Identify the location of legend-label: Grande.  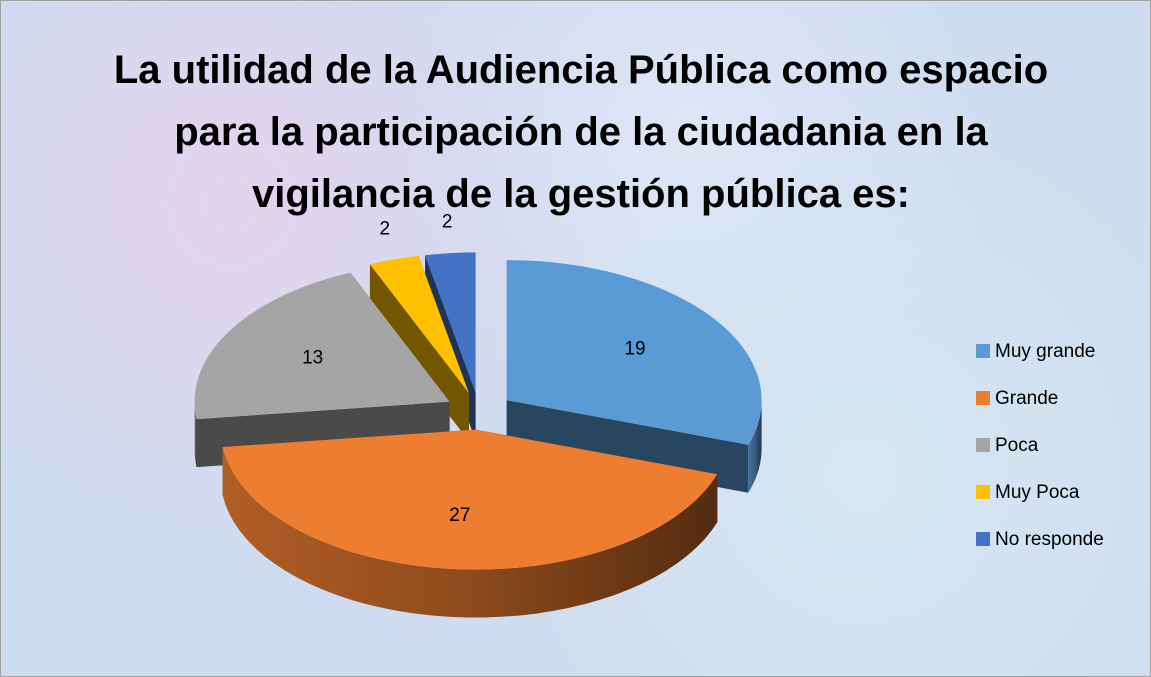
(1026, 398).